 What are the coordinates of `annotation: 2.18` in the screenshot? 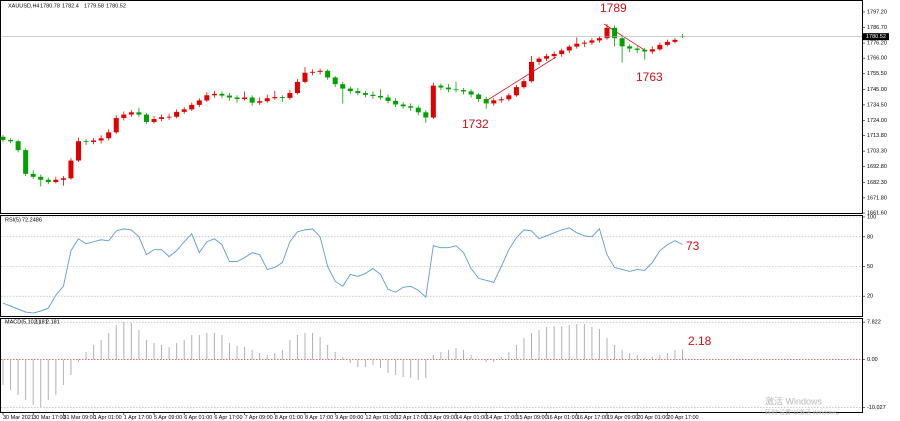 It's located at (700, 341).